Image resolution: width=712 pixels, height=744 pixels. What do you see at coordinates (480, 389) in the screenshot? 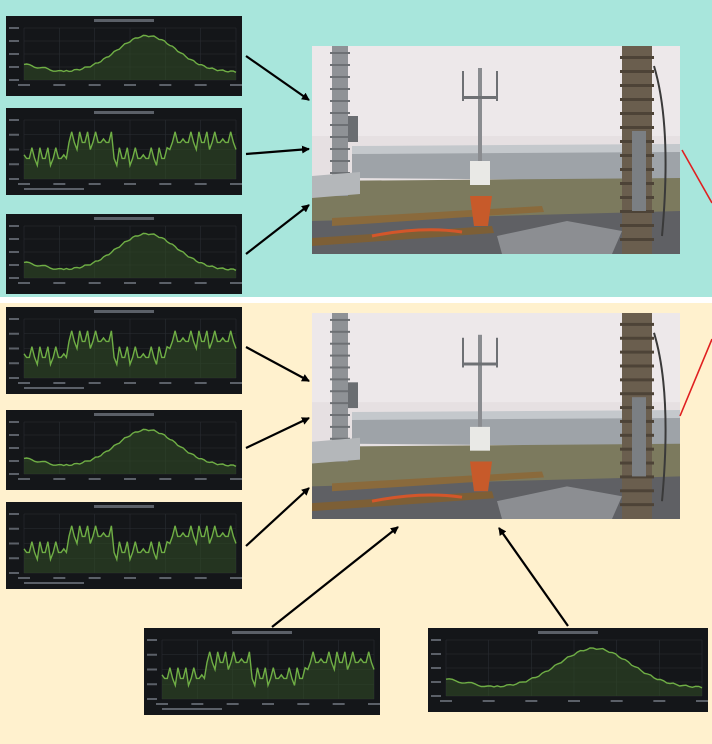
I see `sensor-mast` at bounding box center [480, 389].